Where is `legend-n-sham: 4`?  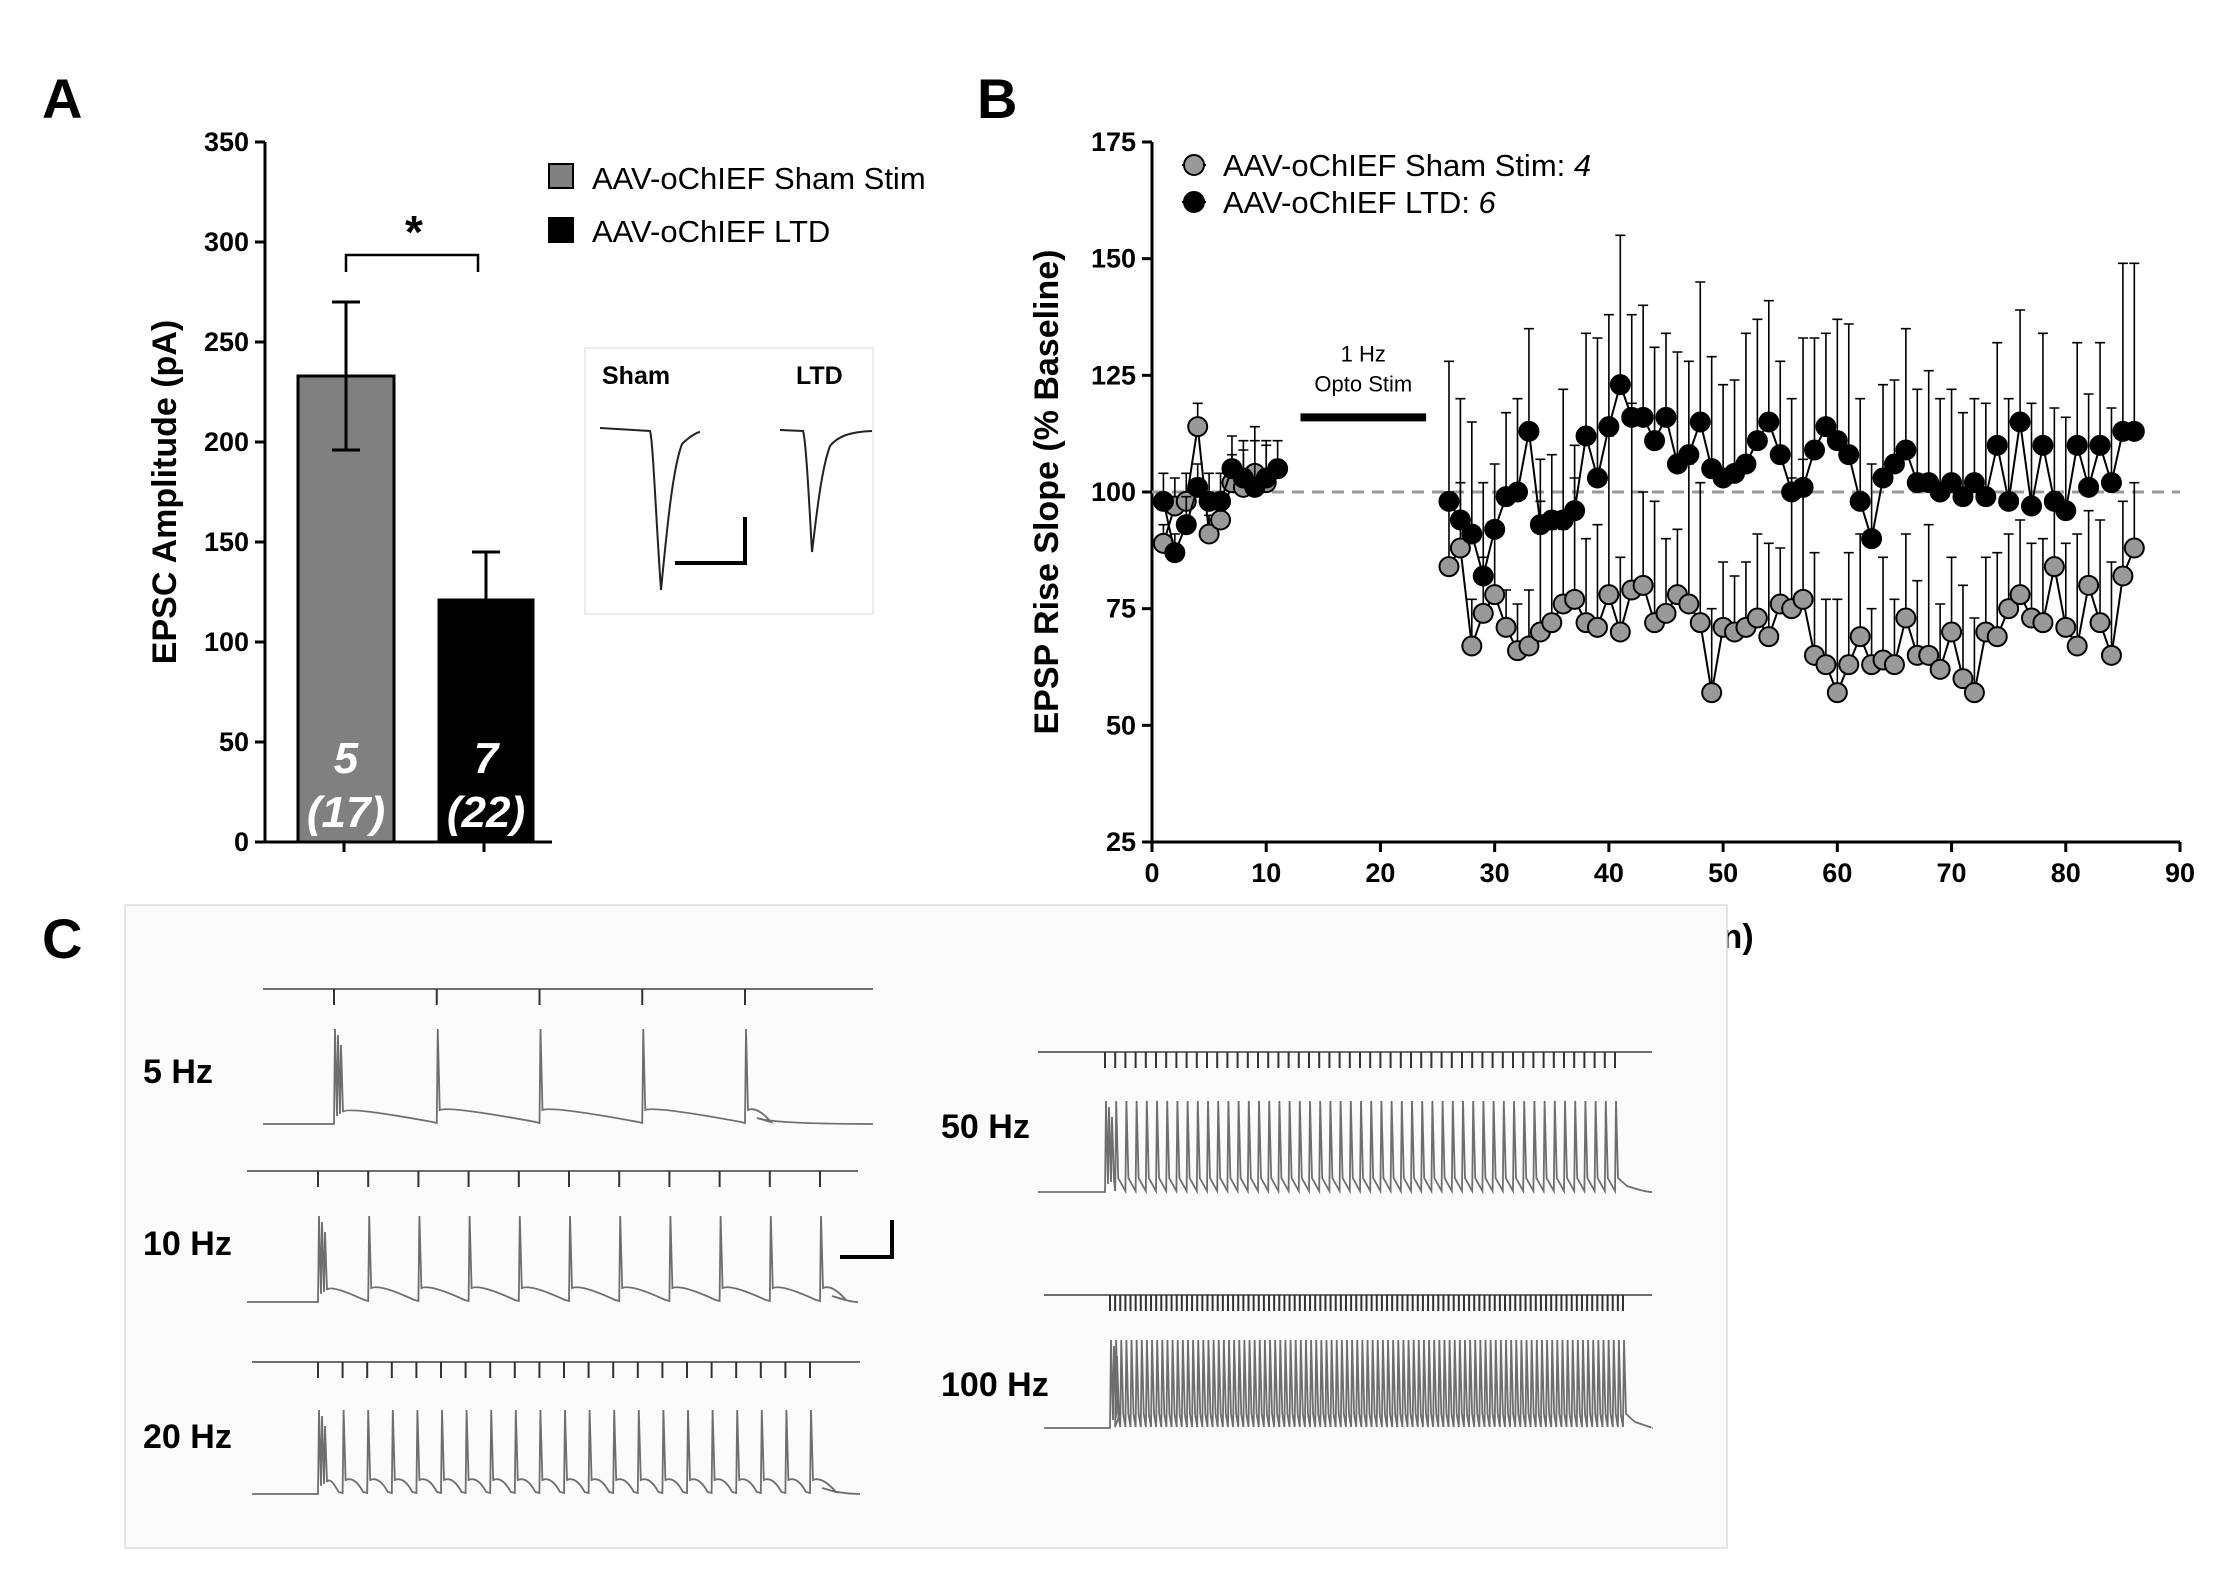
legend-n-sham: 4 is located at coordinates (1582, 165).